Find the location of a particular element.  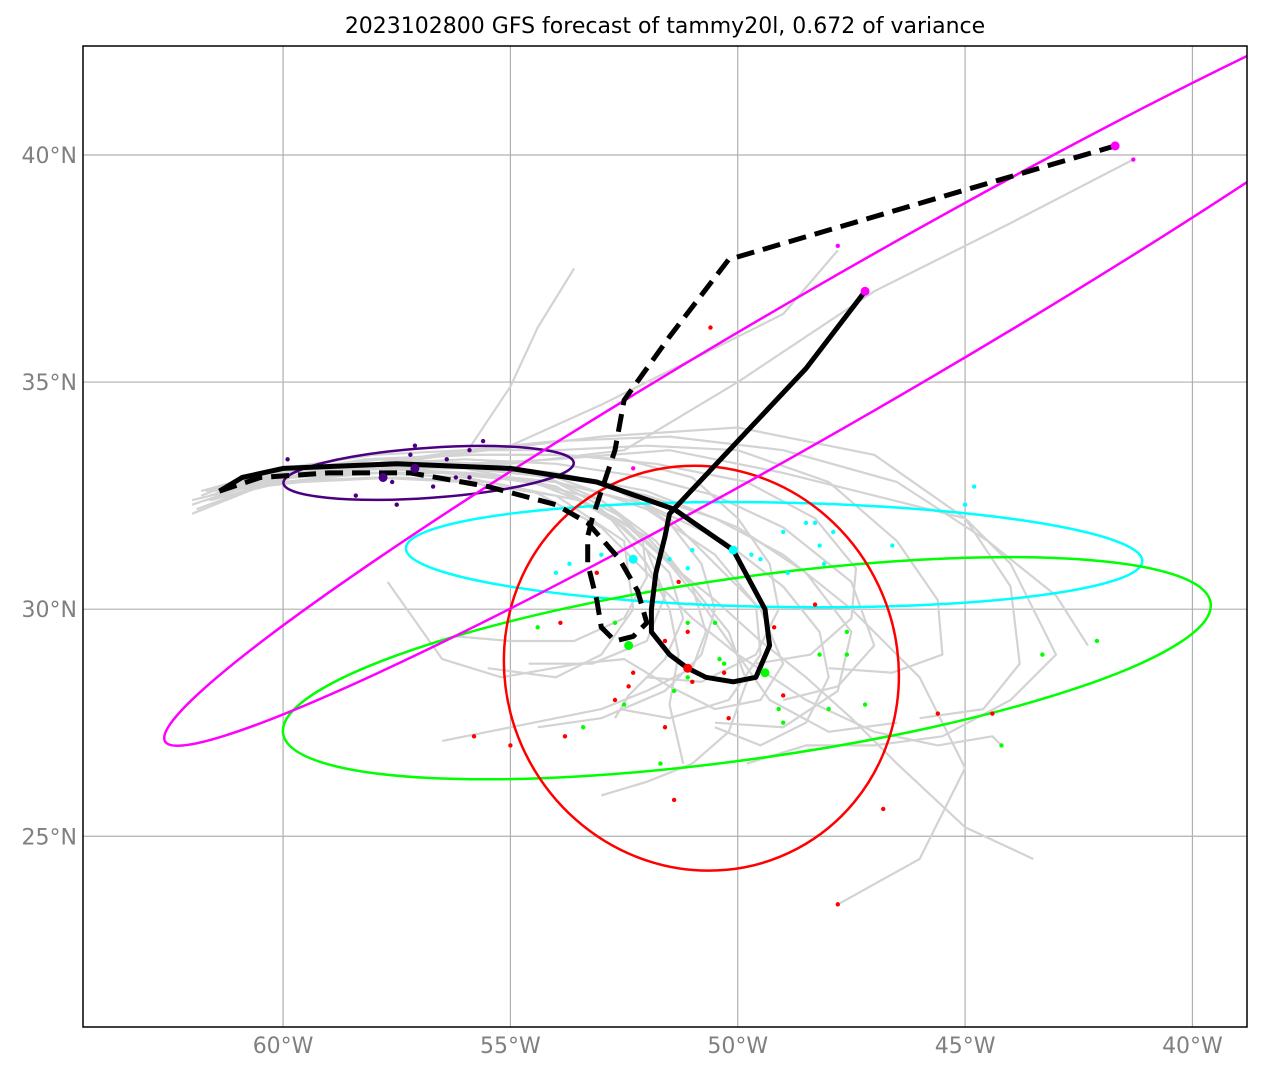

x-tick-label: 40°W is located at coordinates (1192, 1046).